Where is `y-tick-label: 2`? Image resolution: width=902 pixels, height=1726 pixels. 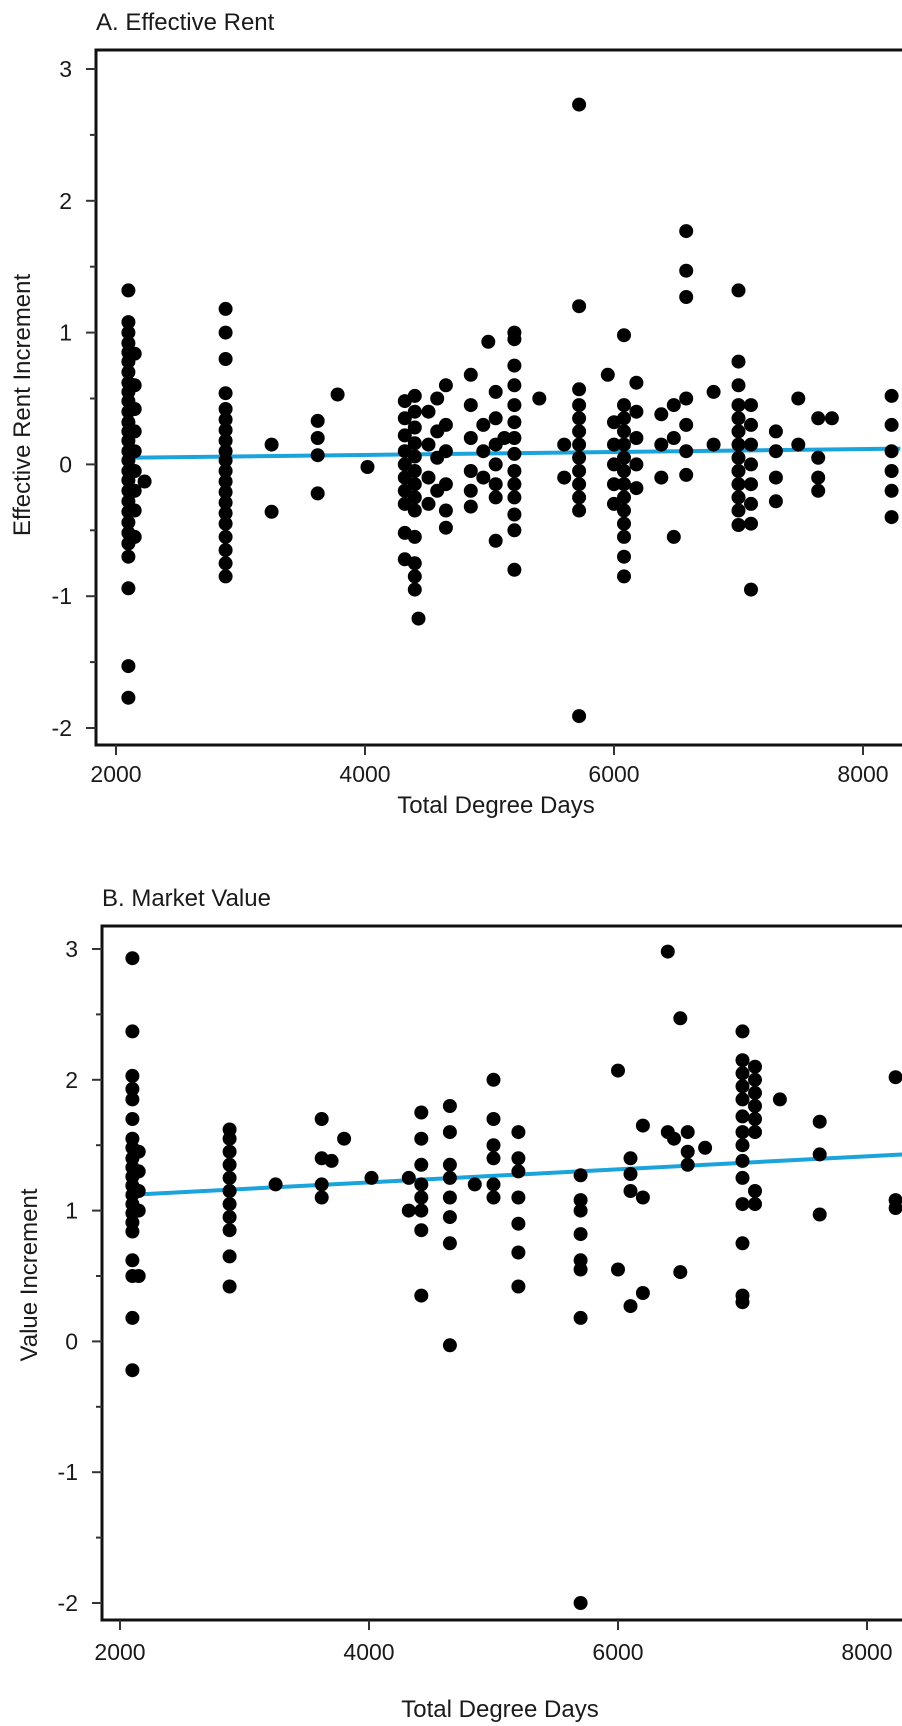 y-tick-label: 2 is located at coordinates (71, 1080).